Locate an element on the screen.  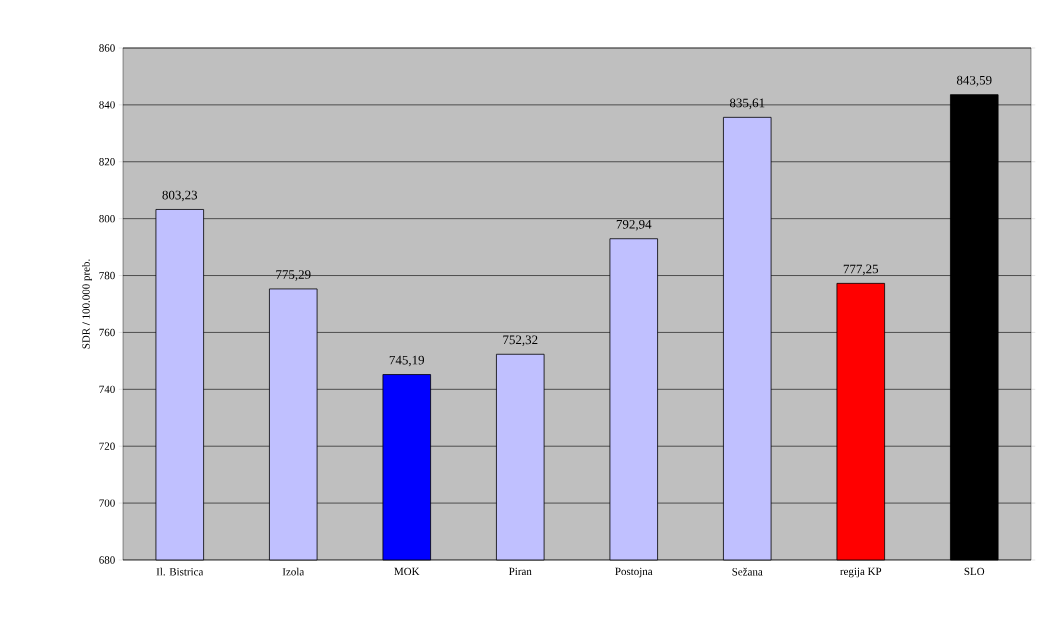
data-label: 752,32 is located at coordinates (520, 341).